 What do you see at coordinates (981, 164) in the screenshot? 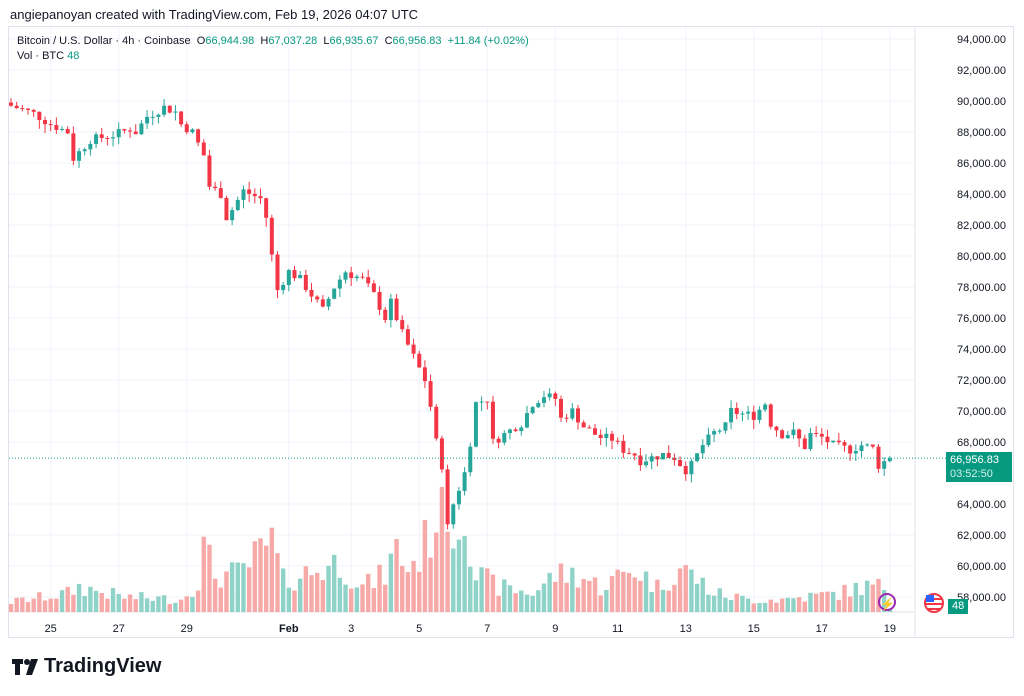
I see `y-tick-label: 86,000.00` at bounding box center [981, 164].